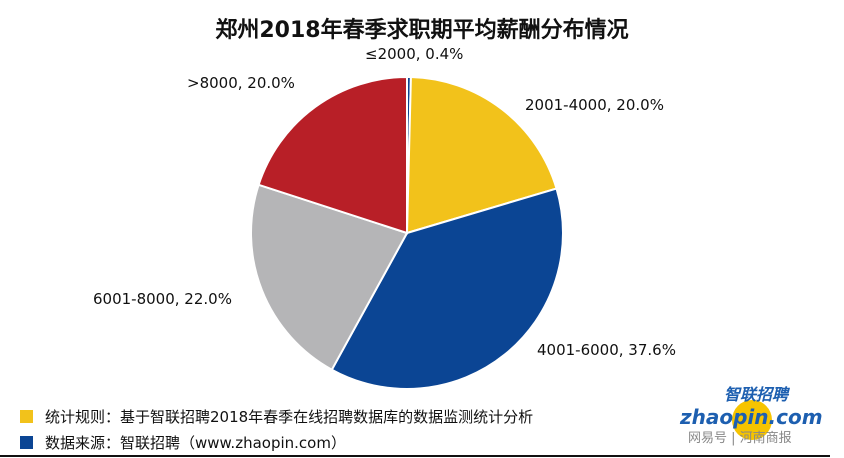 The image size is (844, 458). I want to click on legend-item-rule: 统计规则：基于智联招聘2018年春季在线招聘数据库的数据监测统计分析, so click(276, 416).